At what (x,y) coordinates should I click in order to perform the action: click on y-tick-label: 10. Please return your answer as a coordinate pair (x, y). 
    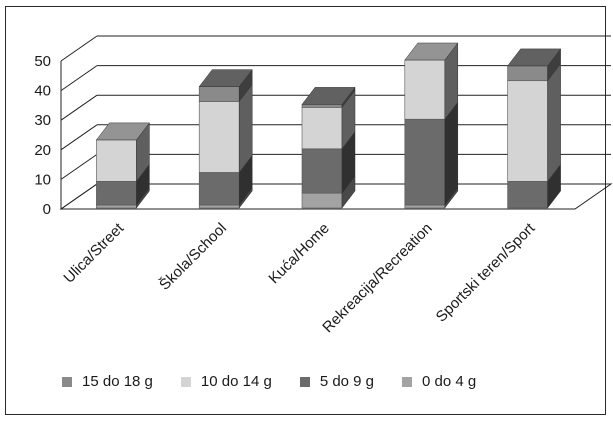
    Looking at the image, I should click on (42, 179).